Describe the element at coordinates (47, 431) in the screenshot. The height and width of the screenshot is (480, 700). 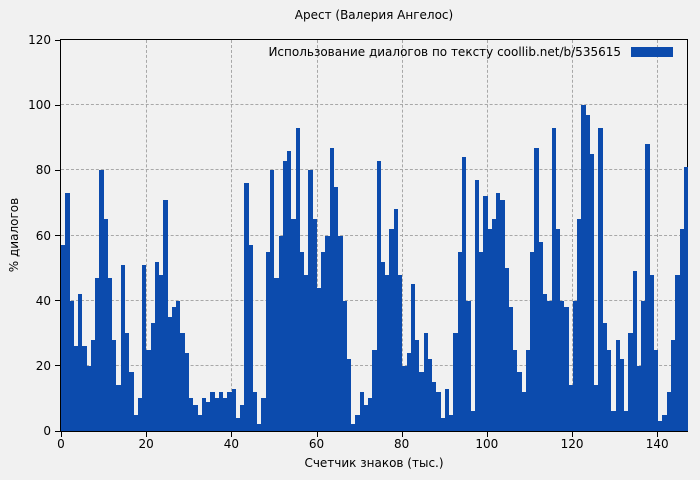
I see `y-tick-label: 0` at that location.